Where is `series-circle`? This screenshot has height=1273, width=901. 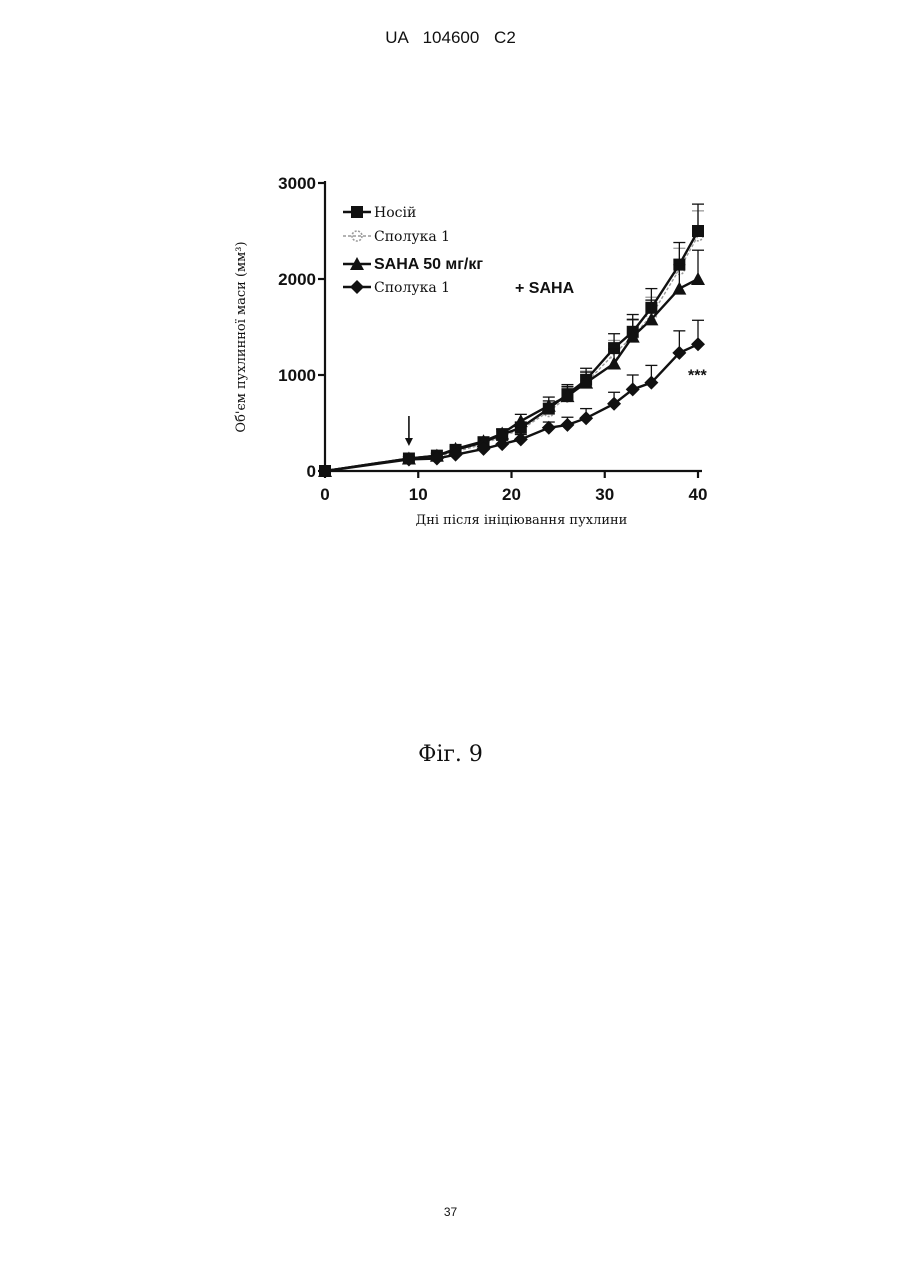 series-circle is located at coordinates (512, 343).